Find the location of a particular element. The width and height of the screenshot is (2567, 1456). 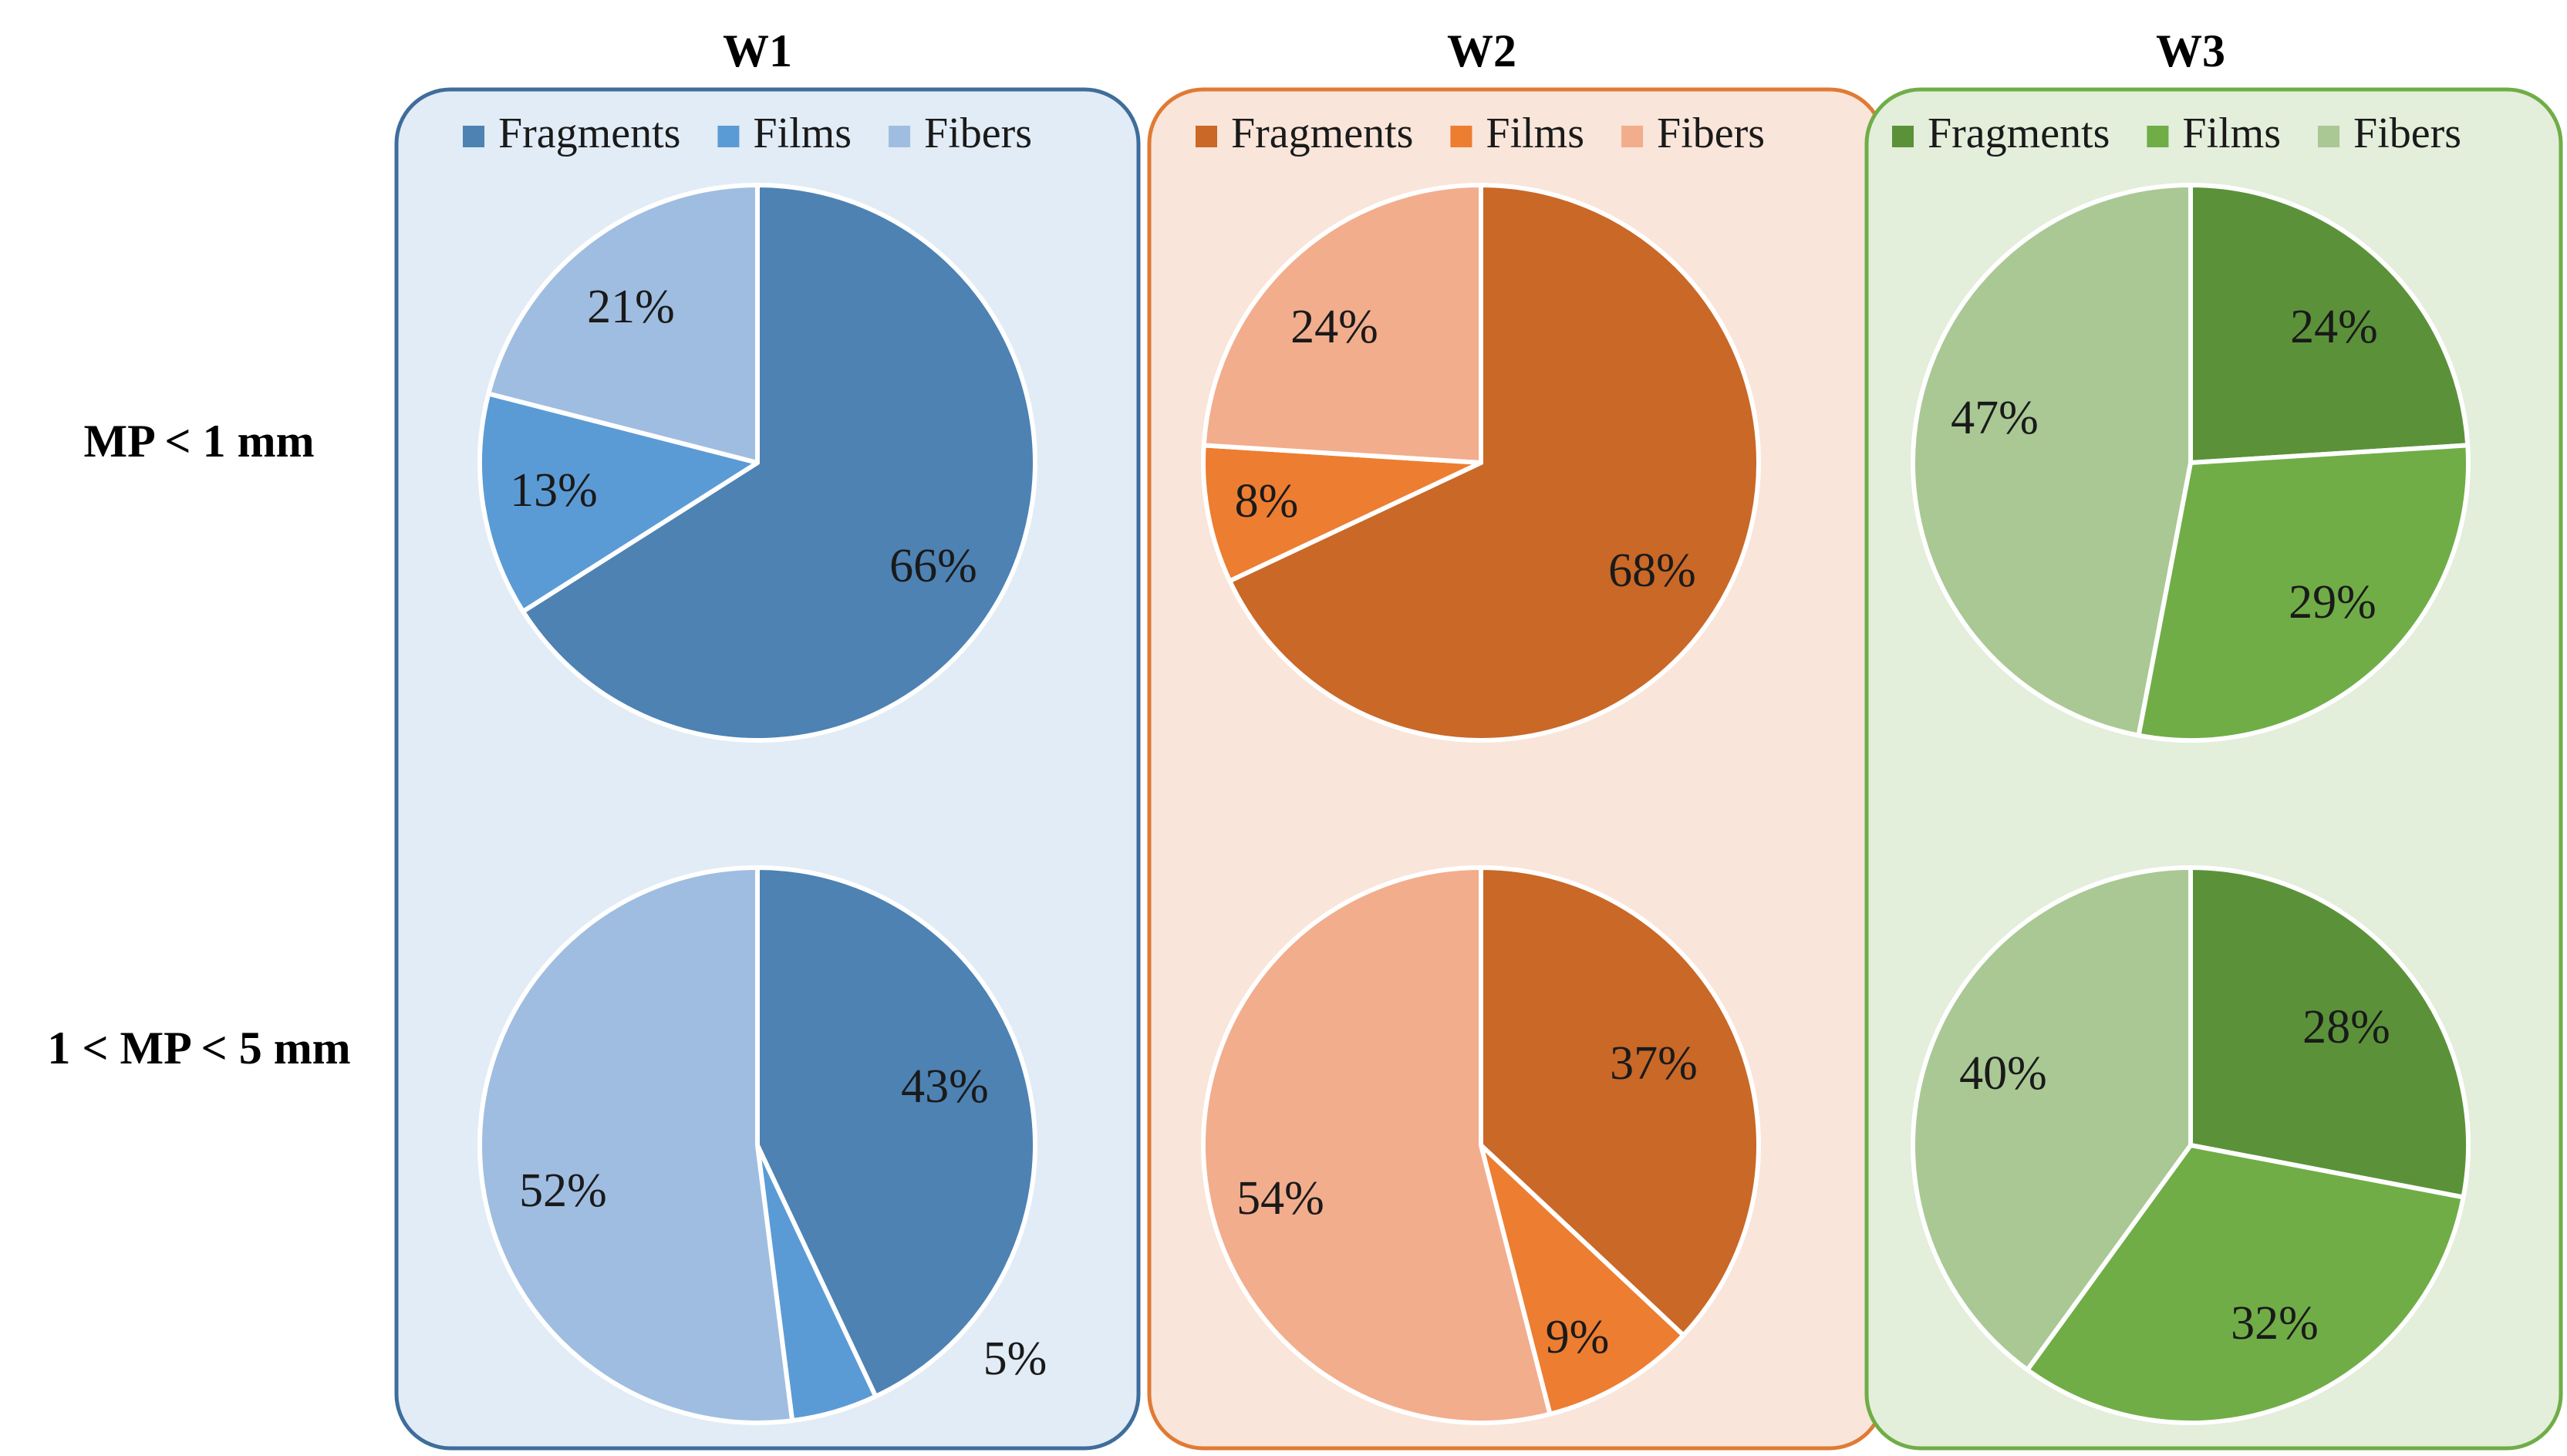

data-label-films: 29% is located at coordinates (2332, 603).